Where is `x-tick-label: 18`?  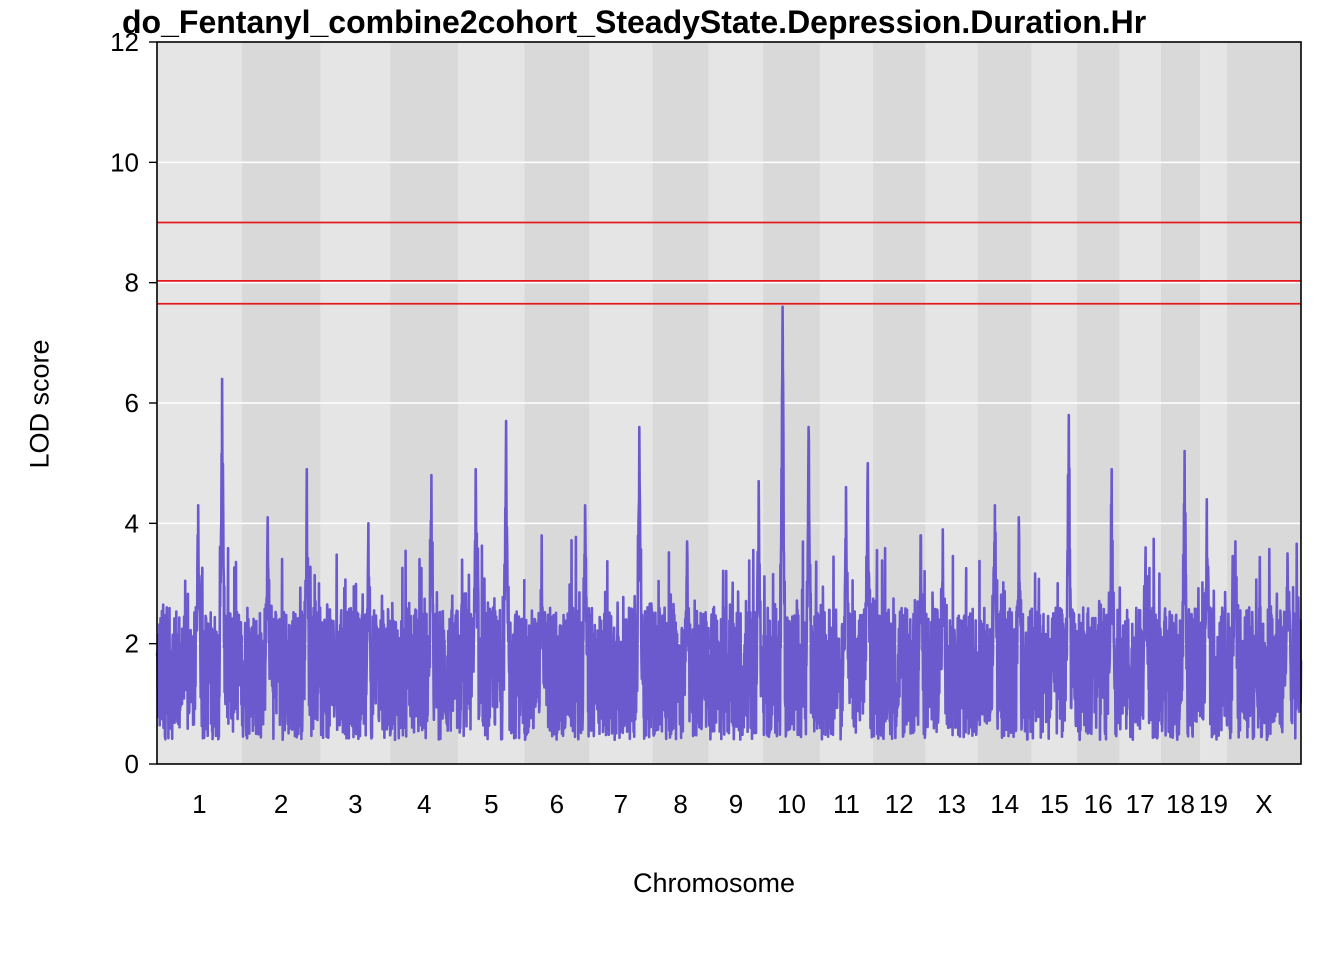
x-tick-label: 18 is located at coordinates (1180, 804).